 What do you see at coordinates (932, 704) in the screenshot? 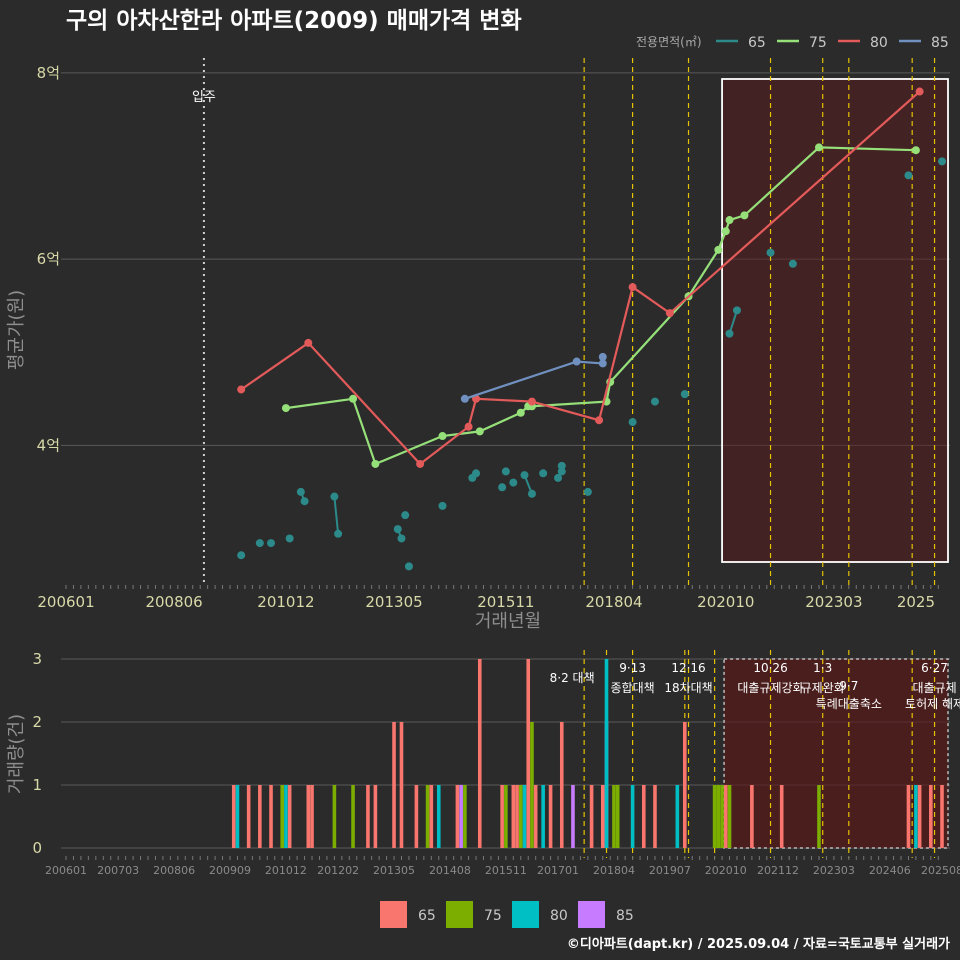
I see `policy-label: 토허제 해제` at bounding box center [932, 704].